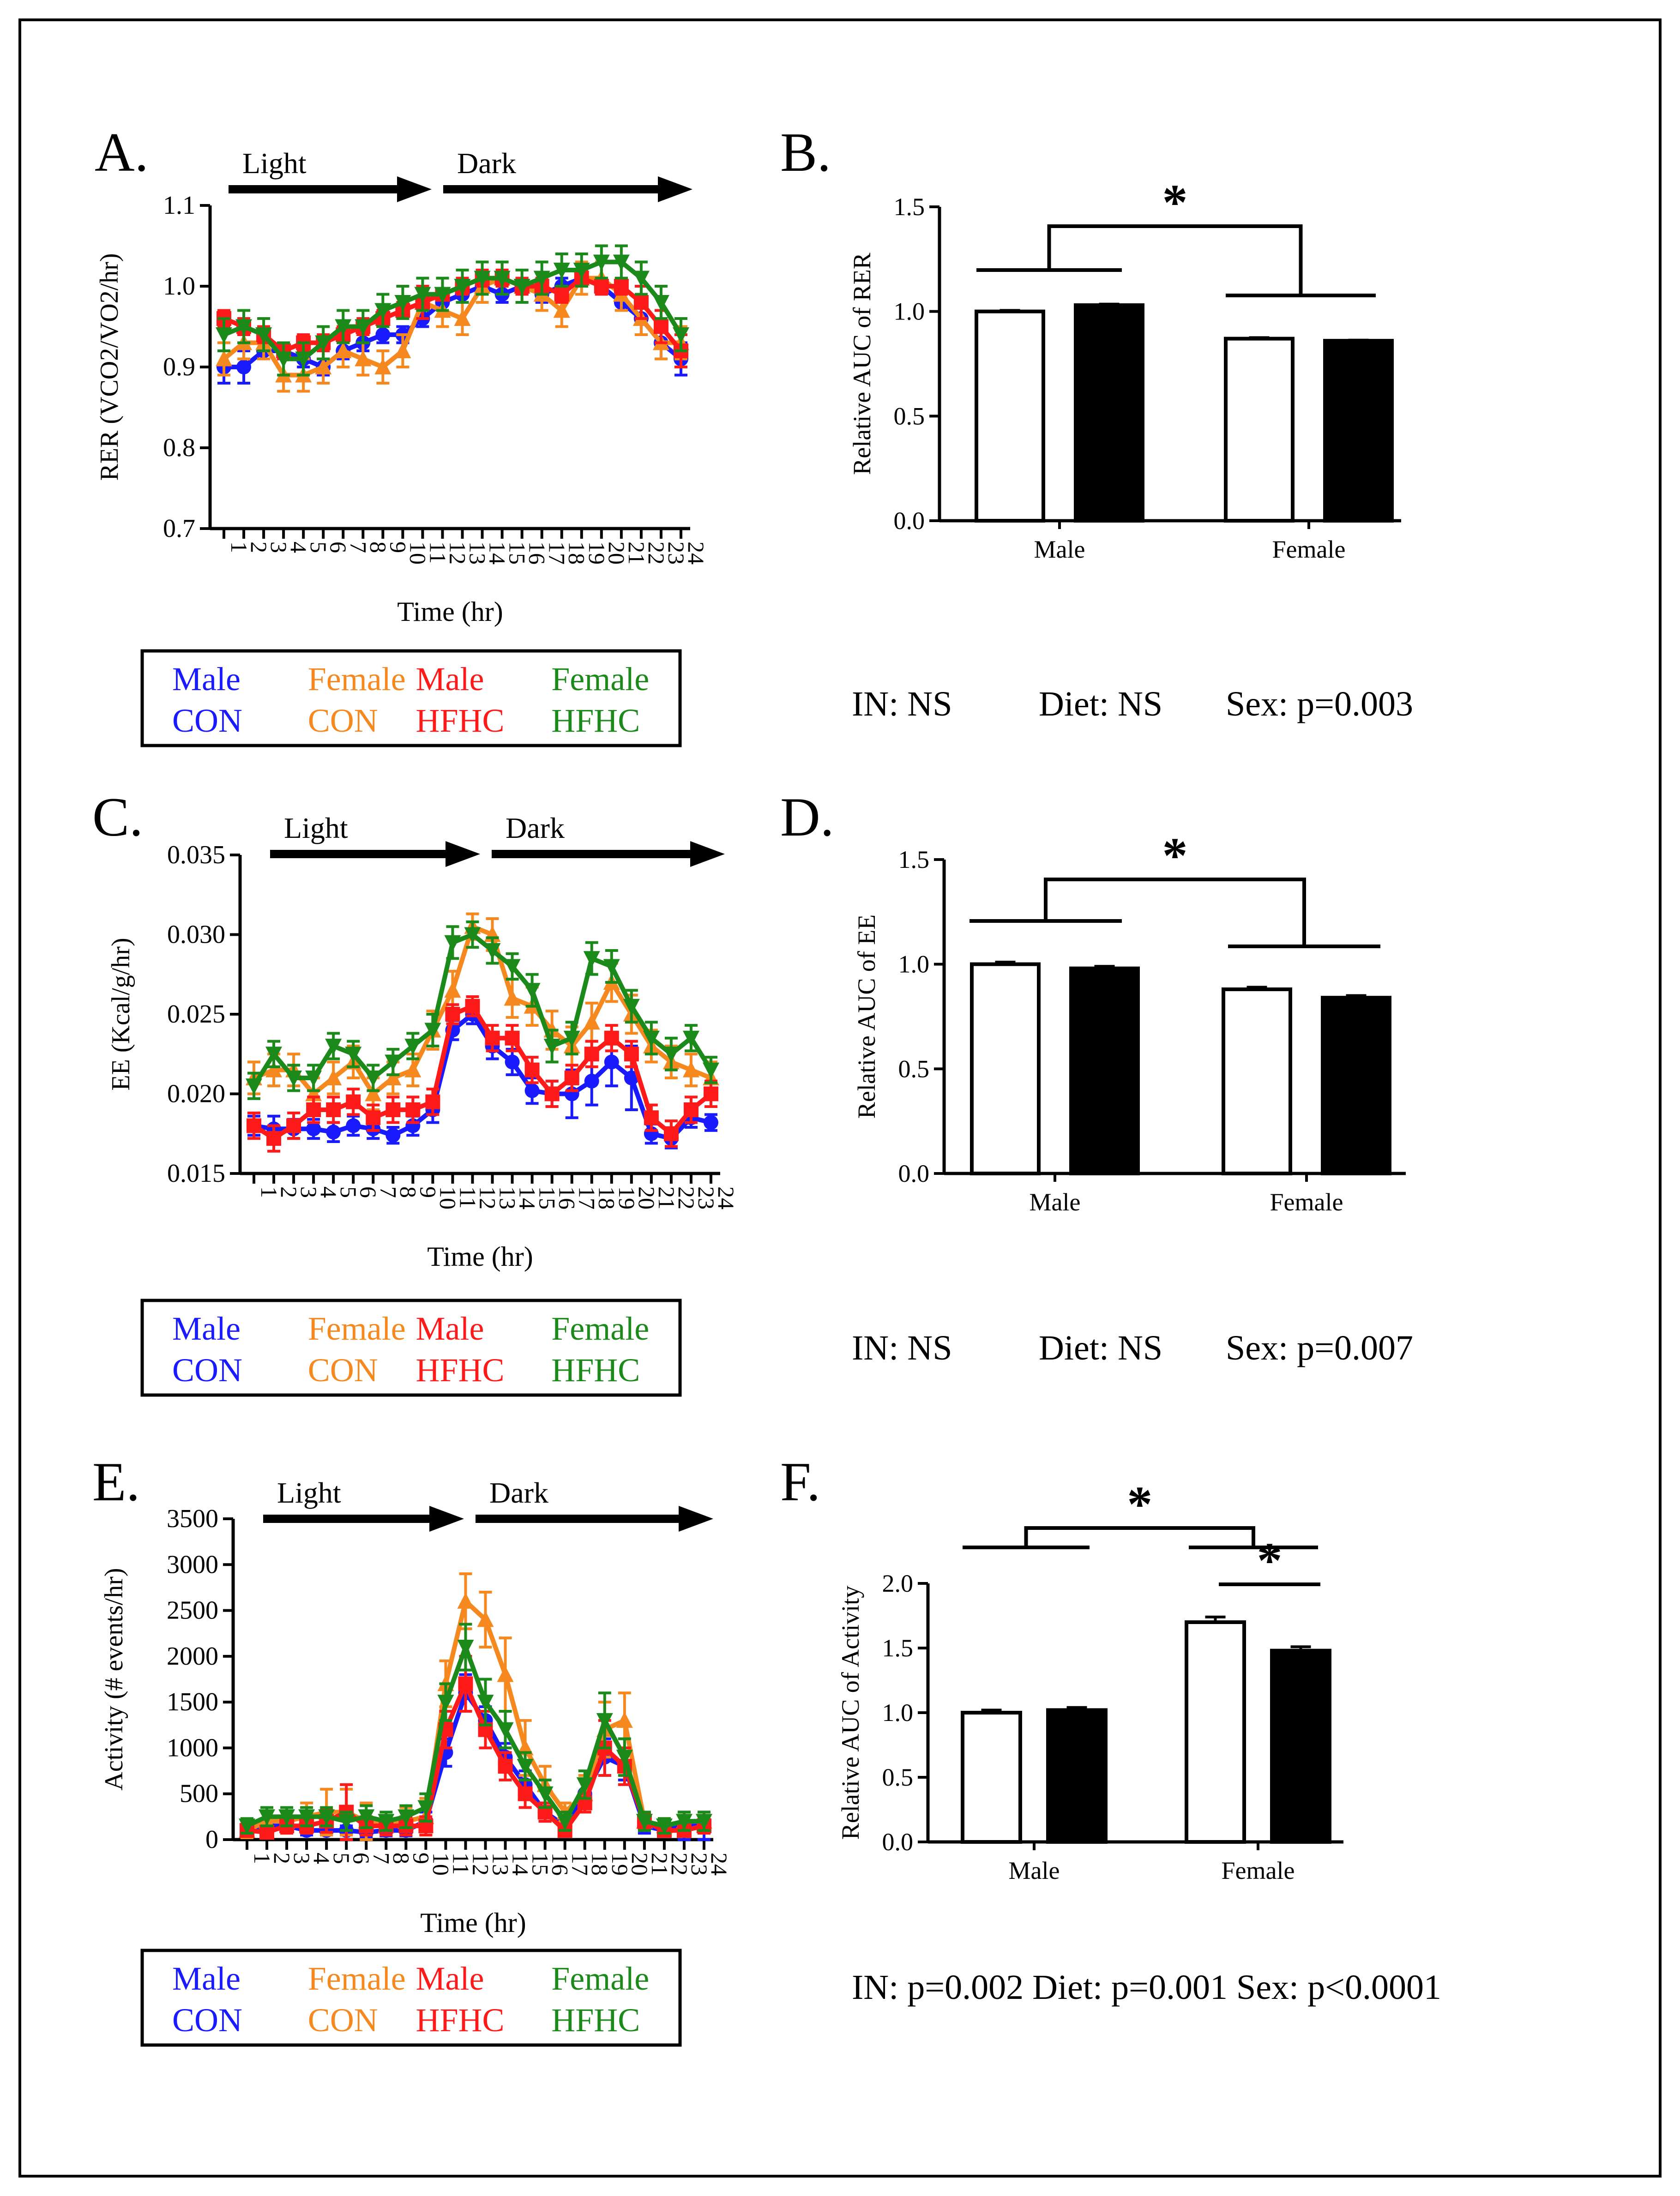  Describe the element at coordinates (1146, 1988) in the screenshot. I see `stats-text-f: IN: p=0.002 Diet: p=0.001 Sex: p<0.0001` at that location.